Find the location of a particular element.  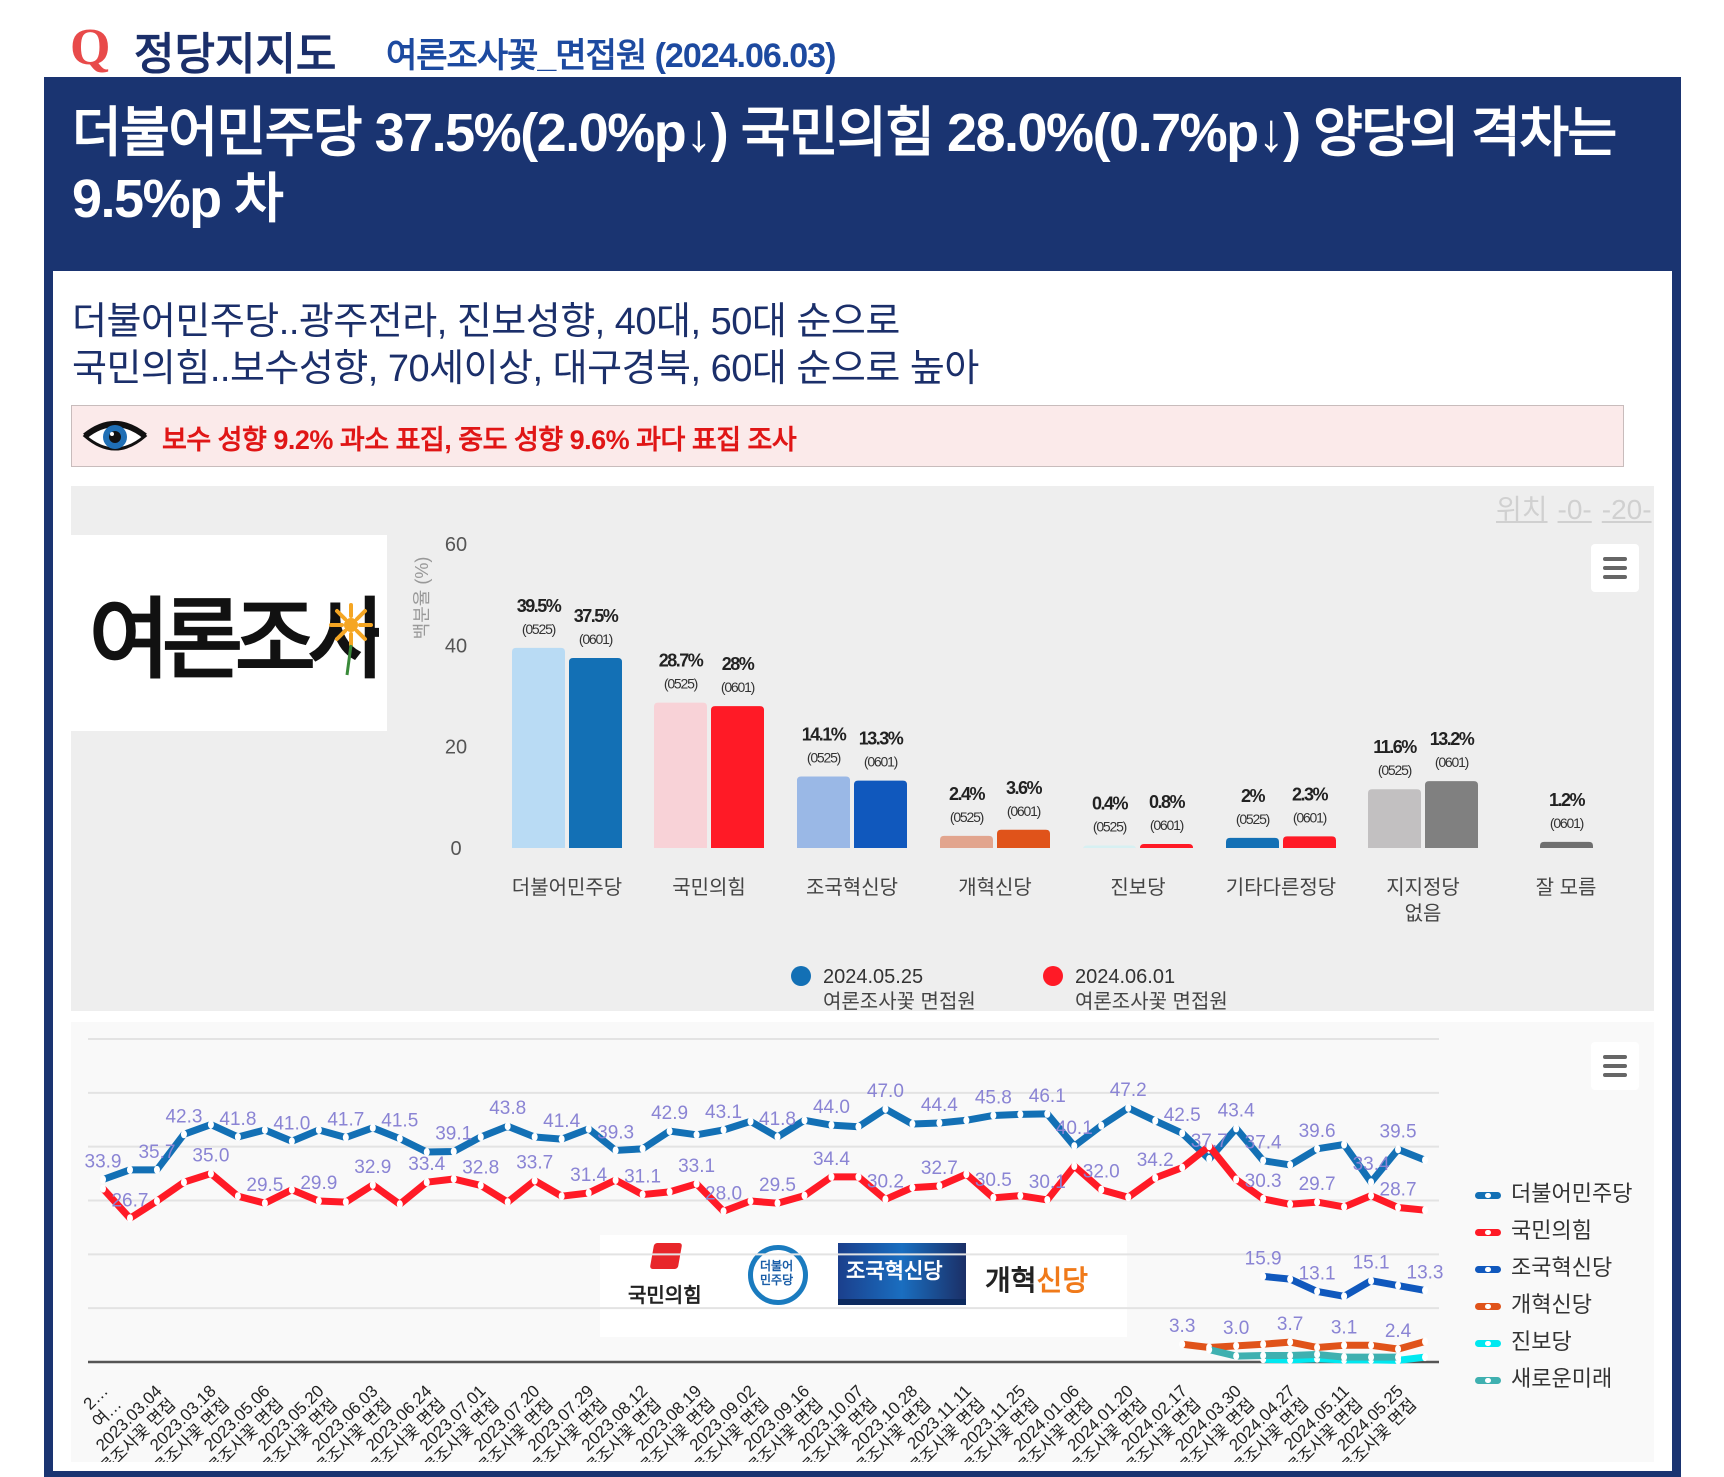

series-line-더불어민주당 is located at coordinates (764, 1145).